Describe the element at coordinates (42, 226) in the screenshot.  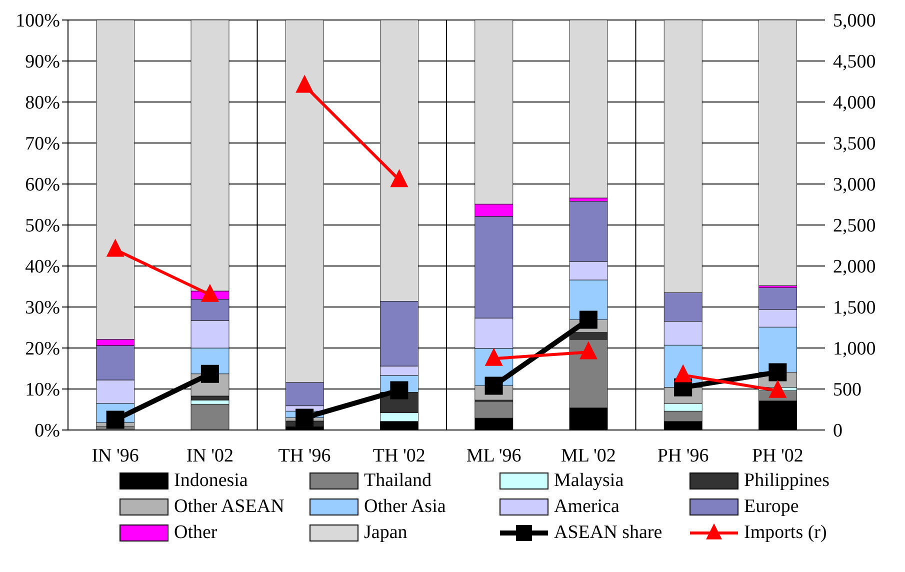
I see `y-tick-label: 50%` at that location.